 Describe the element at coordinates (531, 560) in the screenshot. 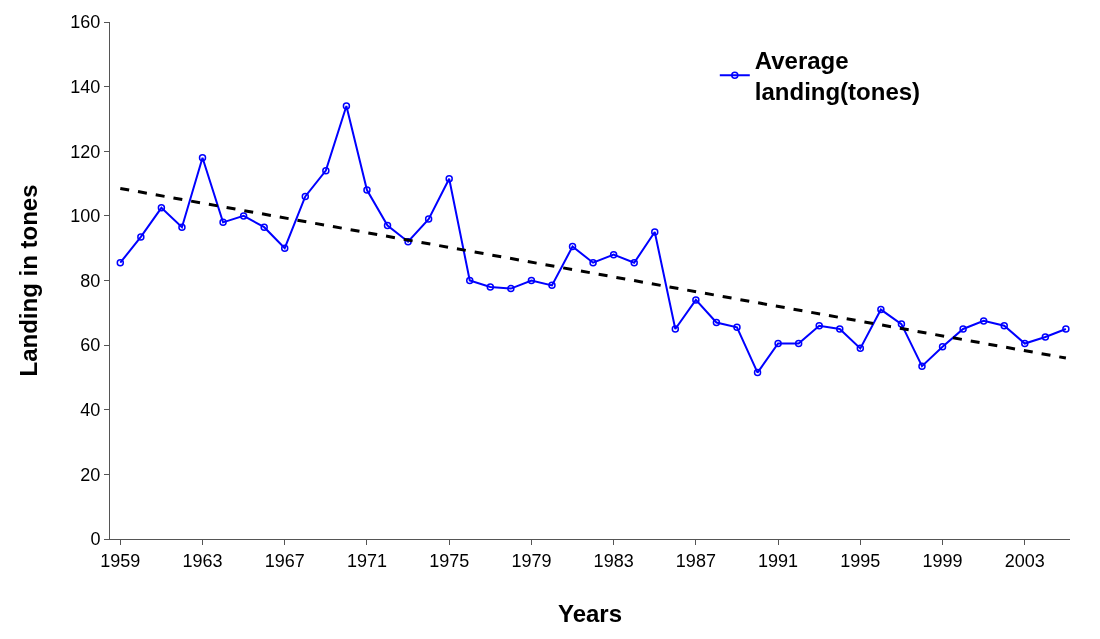

I see `x-tick-label: 1979` at that location.